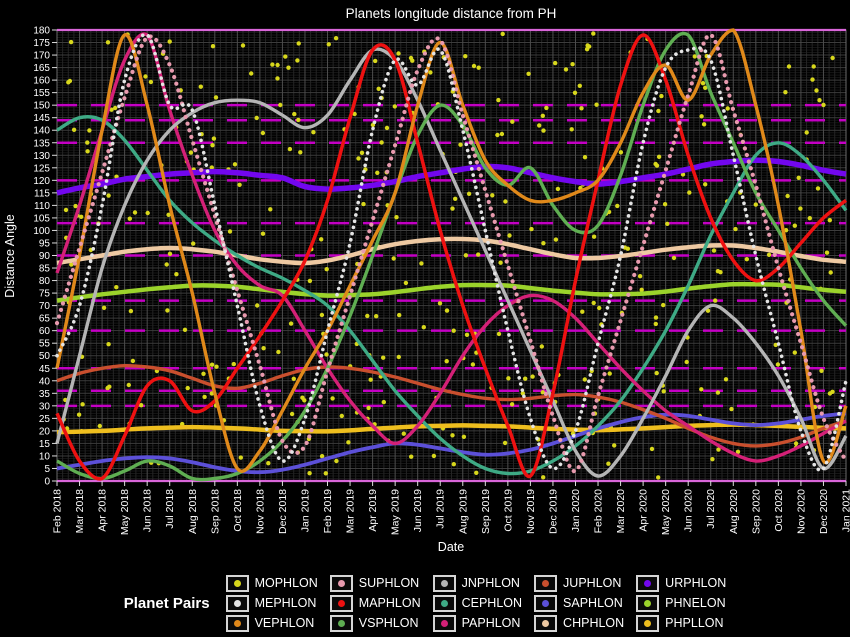 This screenshot has width=850, height=637. What do you see at coordinates (45, 406) in the screenshot?
I see `y-tick-label: 30` at bounding box center [45, 406].